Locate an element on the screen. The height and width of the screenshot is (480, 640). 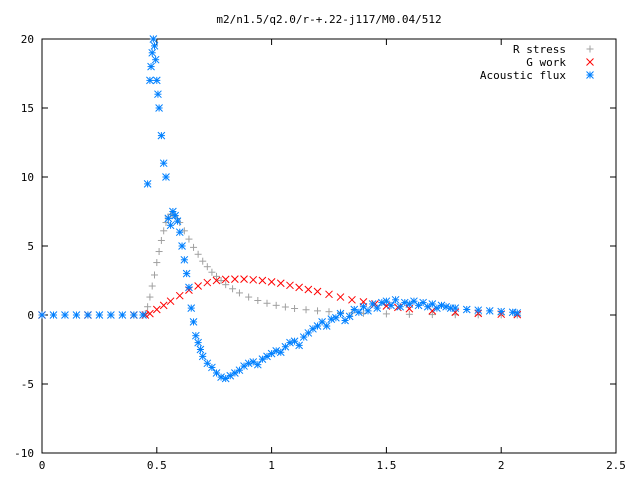
y-tick-label: 0 is located at coordinates (30, 315).